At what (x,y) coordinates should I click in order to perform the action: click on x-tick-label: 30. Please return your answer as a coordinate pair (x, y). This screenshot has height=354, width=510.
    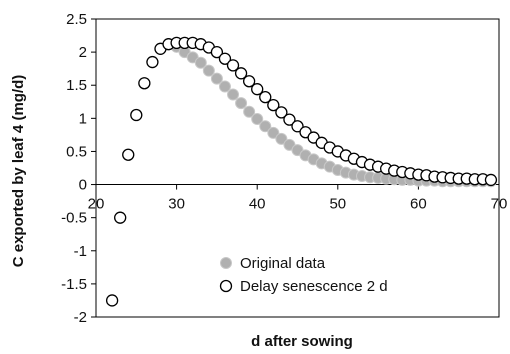
    Looking at the image, I should click on (176, 204).